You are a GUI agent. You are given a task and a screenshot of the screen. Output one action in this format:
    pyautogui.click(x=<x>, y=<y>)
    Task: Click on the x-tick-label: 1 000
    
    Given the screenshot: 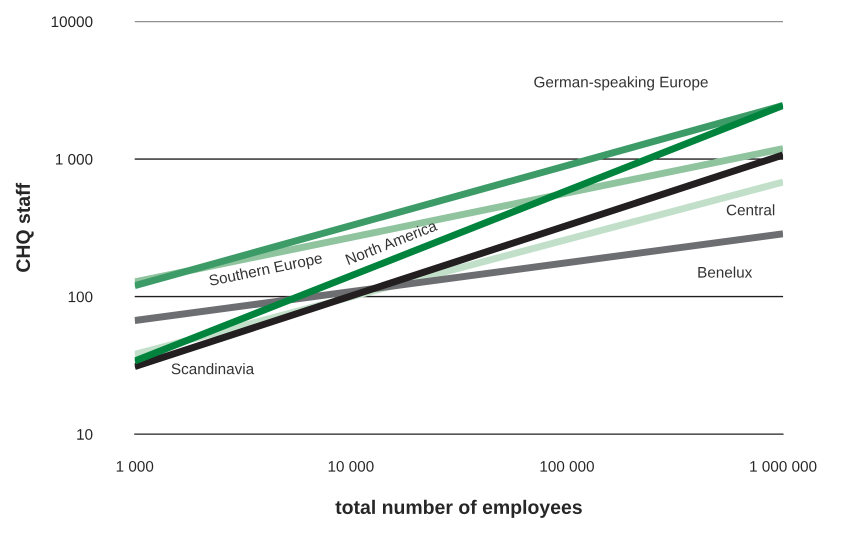 What is the action you would take?
    pyautogui.click(x=135, y=466)
    